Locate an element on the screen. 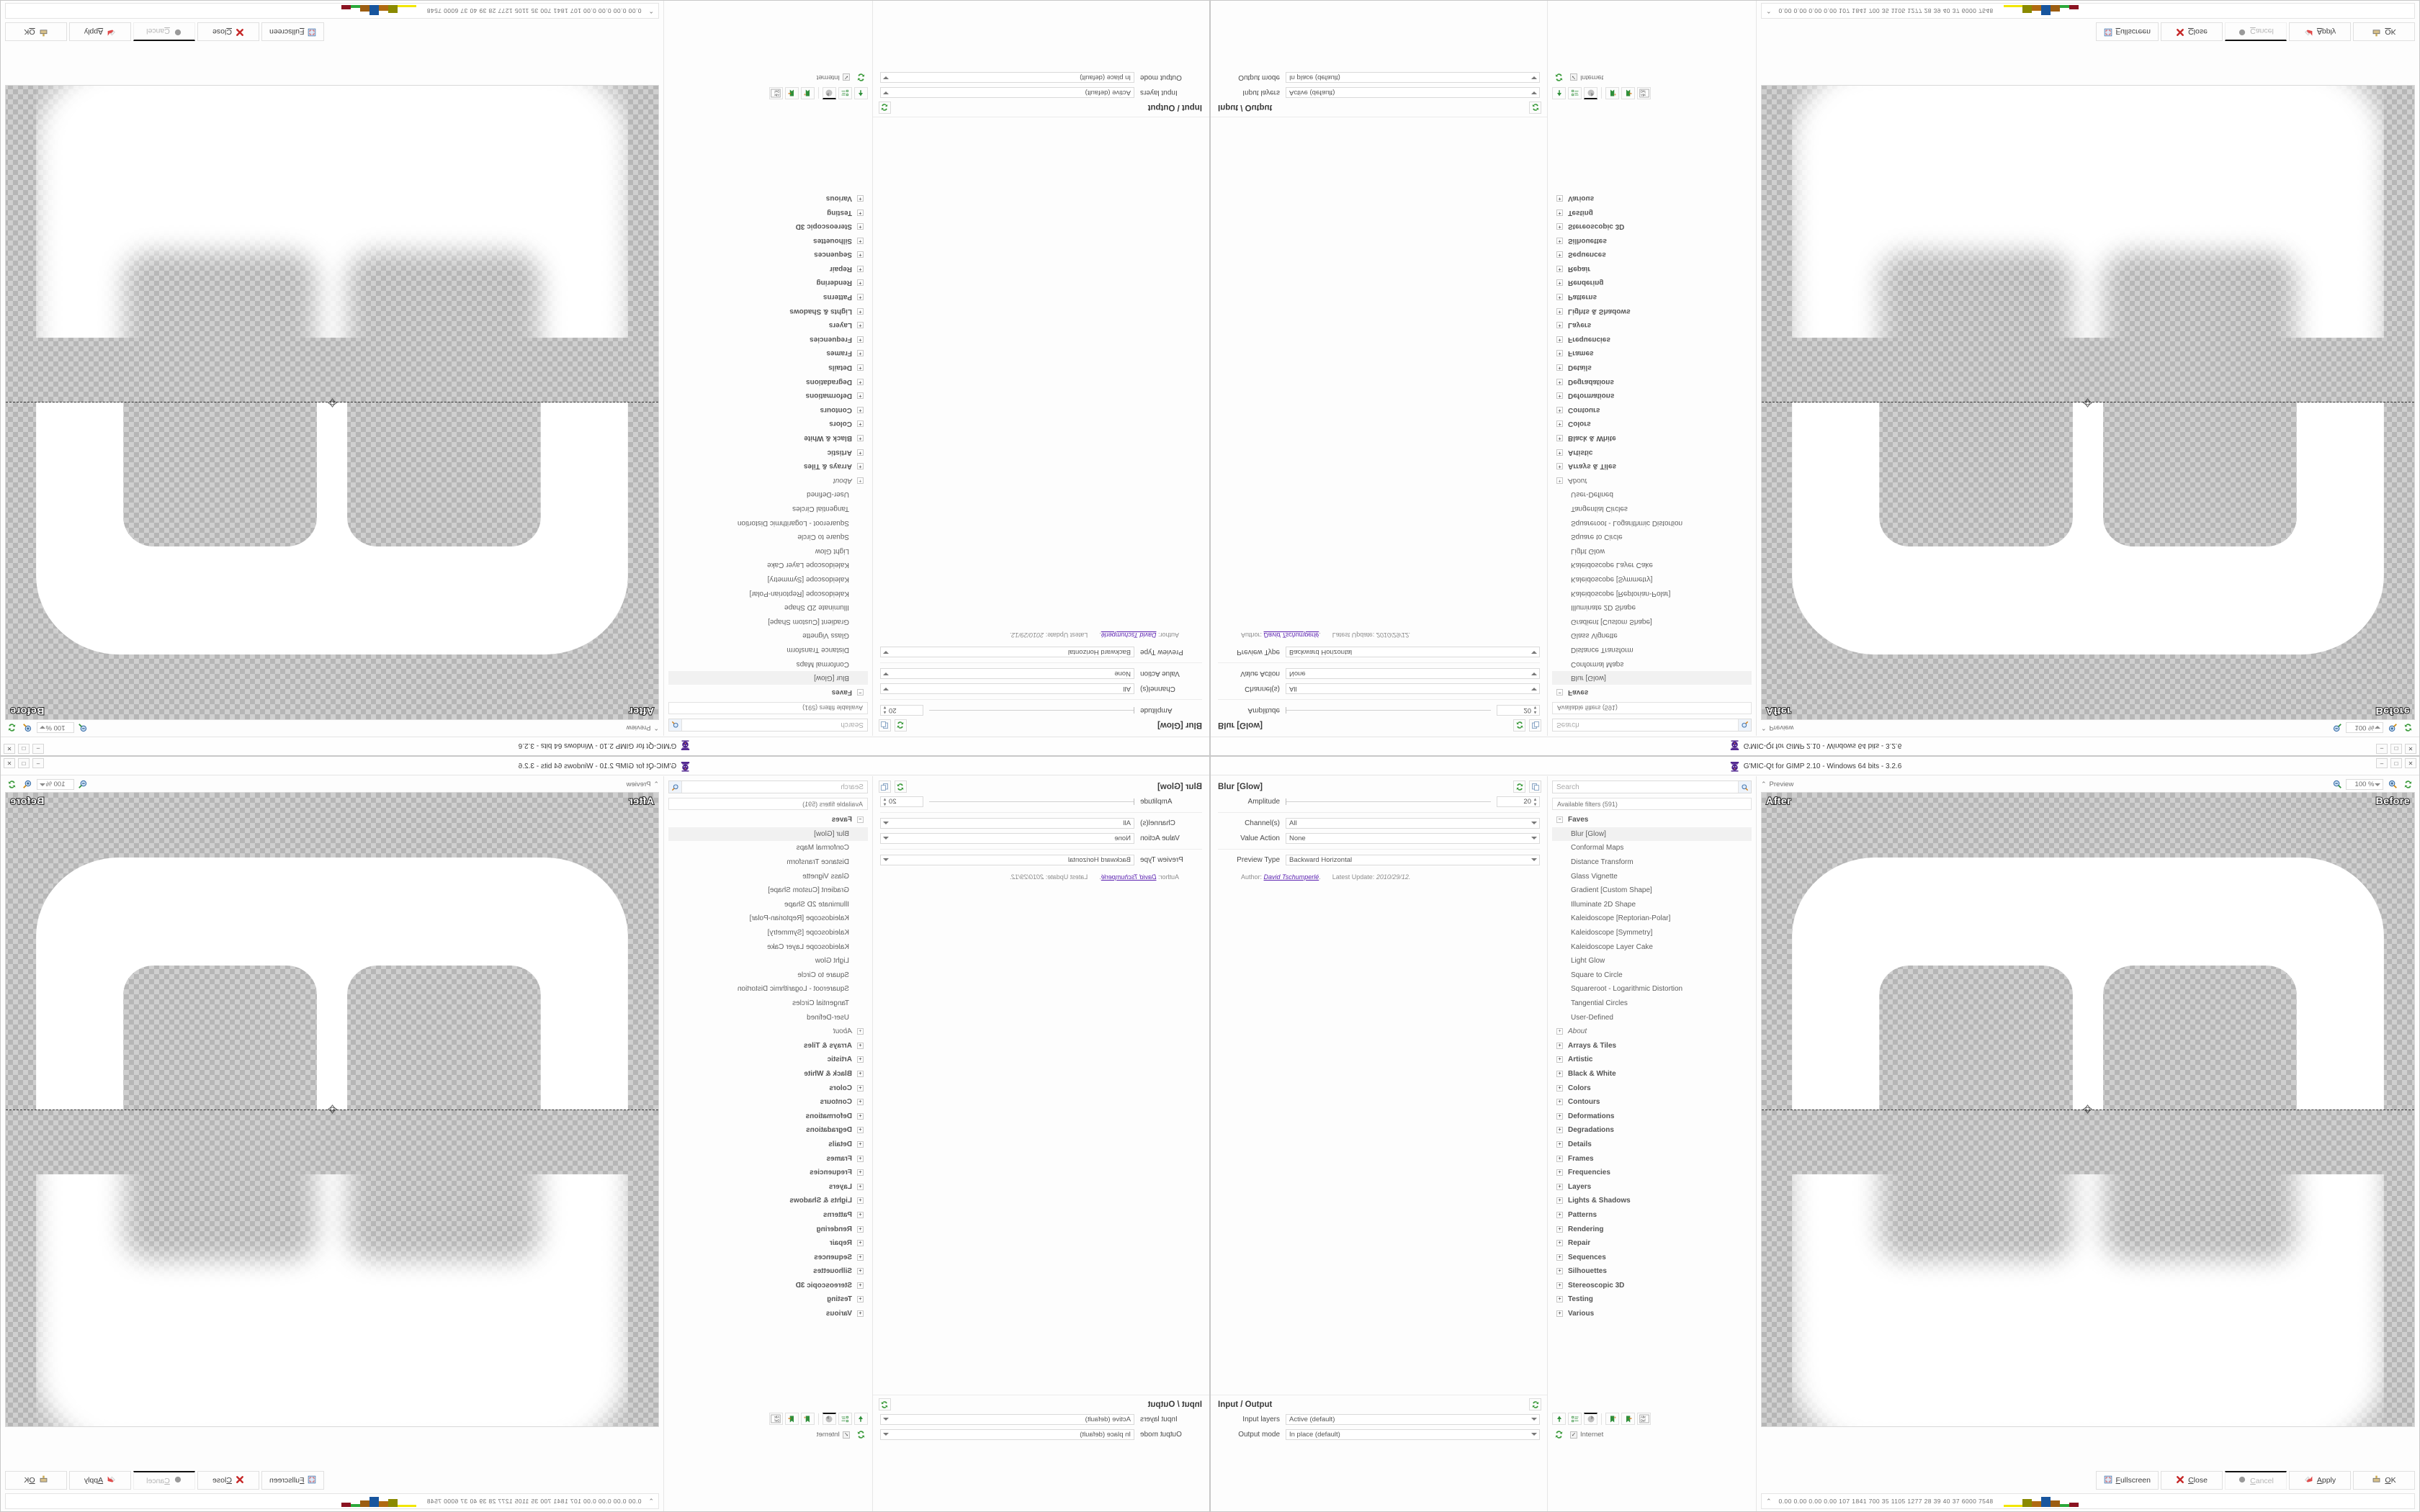 This screenshot has width=2420, height=1512. tree-group-sequences: + Sequences is located at coordinates (768, 255).